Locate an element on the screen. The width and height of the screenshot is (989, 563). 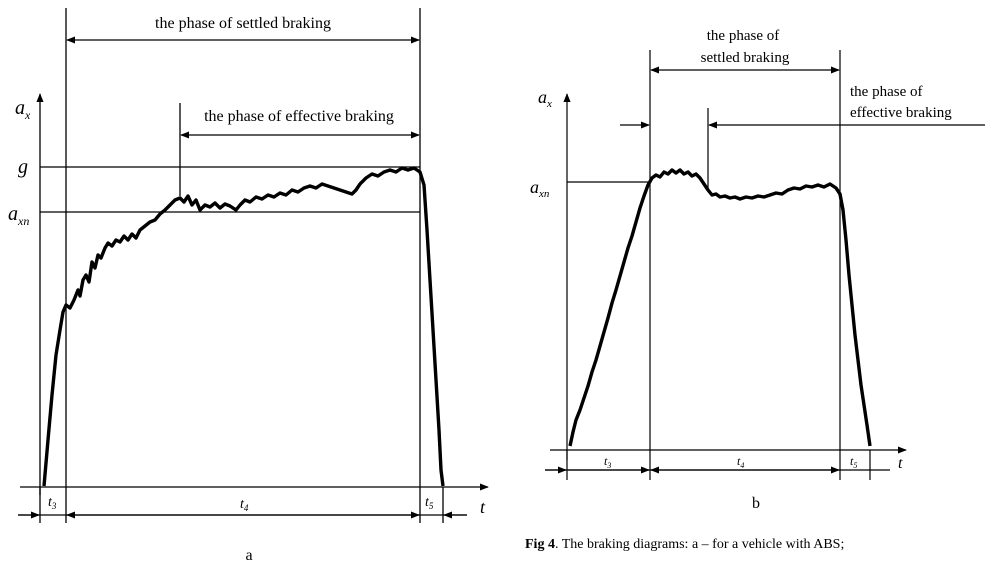
diagram-b-effective-label-line2: effective braking is located at coordinates (901, 113).